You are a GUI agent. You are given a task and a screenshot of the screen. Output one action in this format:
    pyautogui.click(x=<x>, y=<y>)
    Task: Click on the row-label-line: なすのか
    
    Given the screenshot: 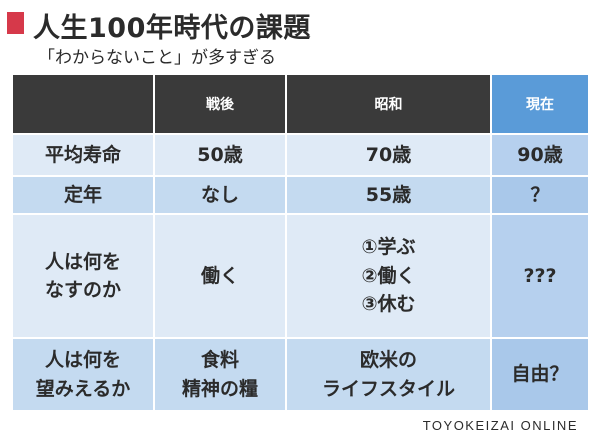 What is the action you would take?
    pyautogui.click(x=82, y=290)
    